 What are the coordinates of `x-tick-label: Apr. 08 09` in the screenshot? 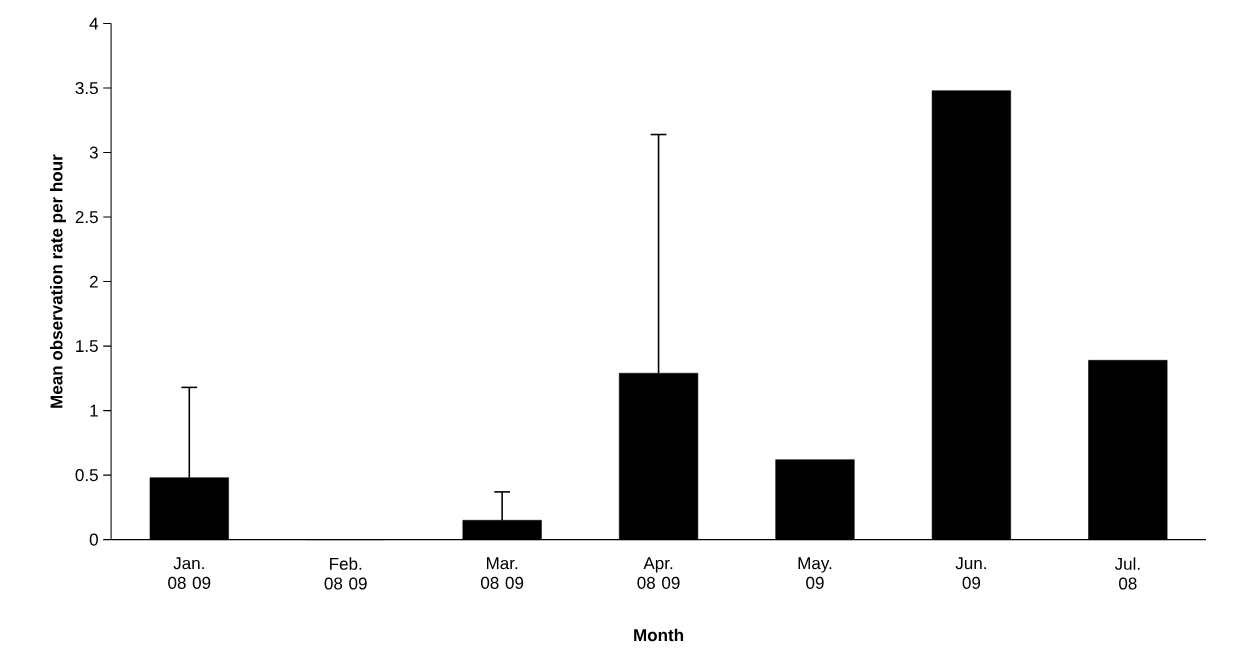 It's located at (658, 573).